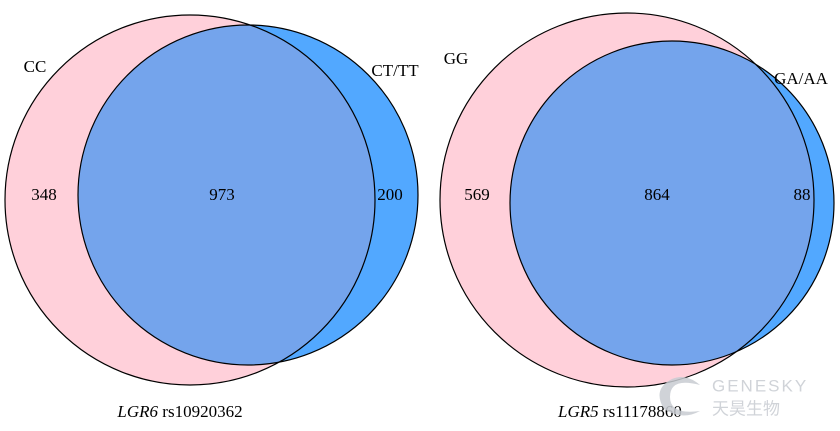 This screenshot has height=431, width=840. Describe the element at coordinates (456, 58) in the screenshot. I see `set-a-label: GG` at that location.